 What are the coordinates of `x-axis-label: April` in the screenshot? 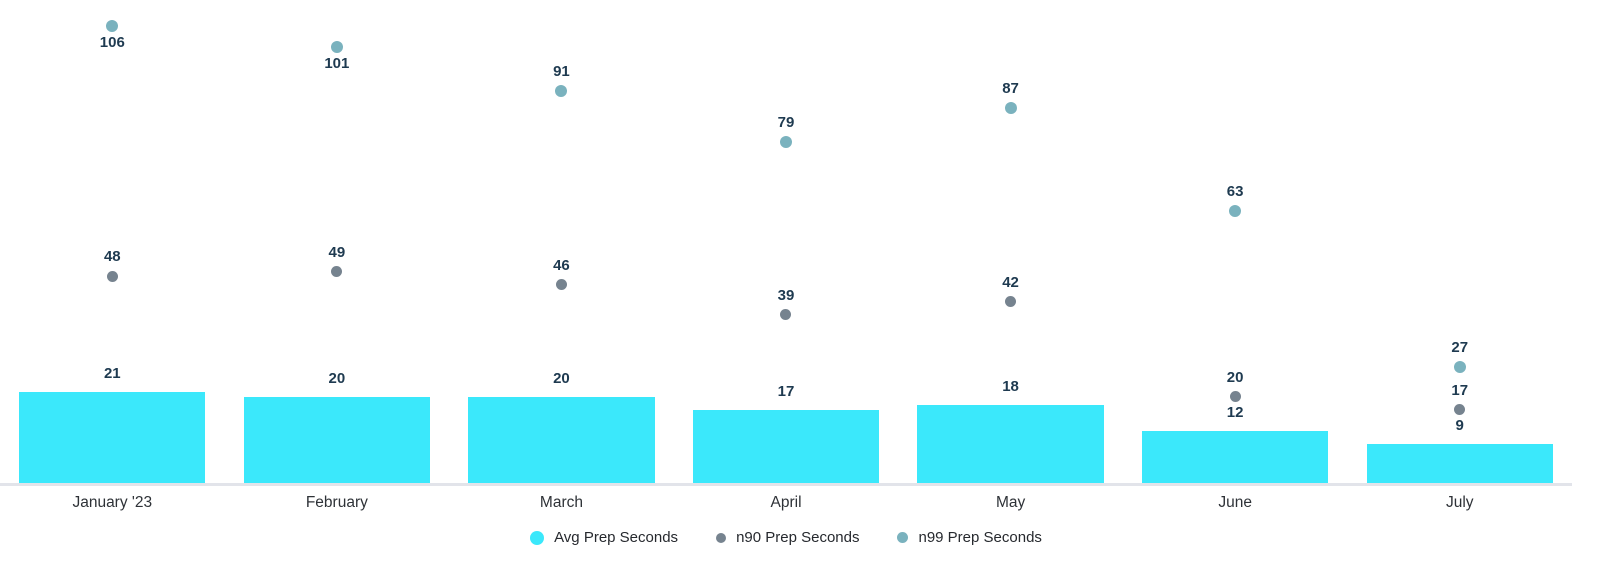 It's located at (786, 502).